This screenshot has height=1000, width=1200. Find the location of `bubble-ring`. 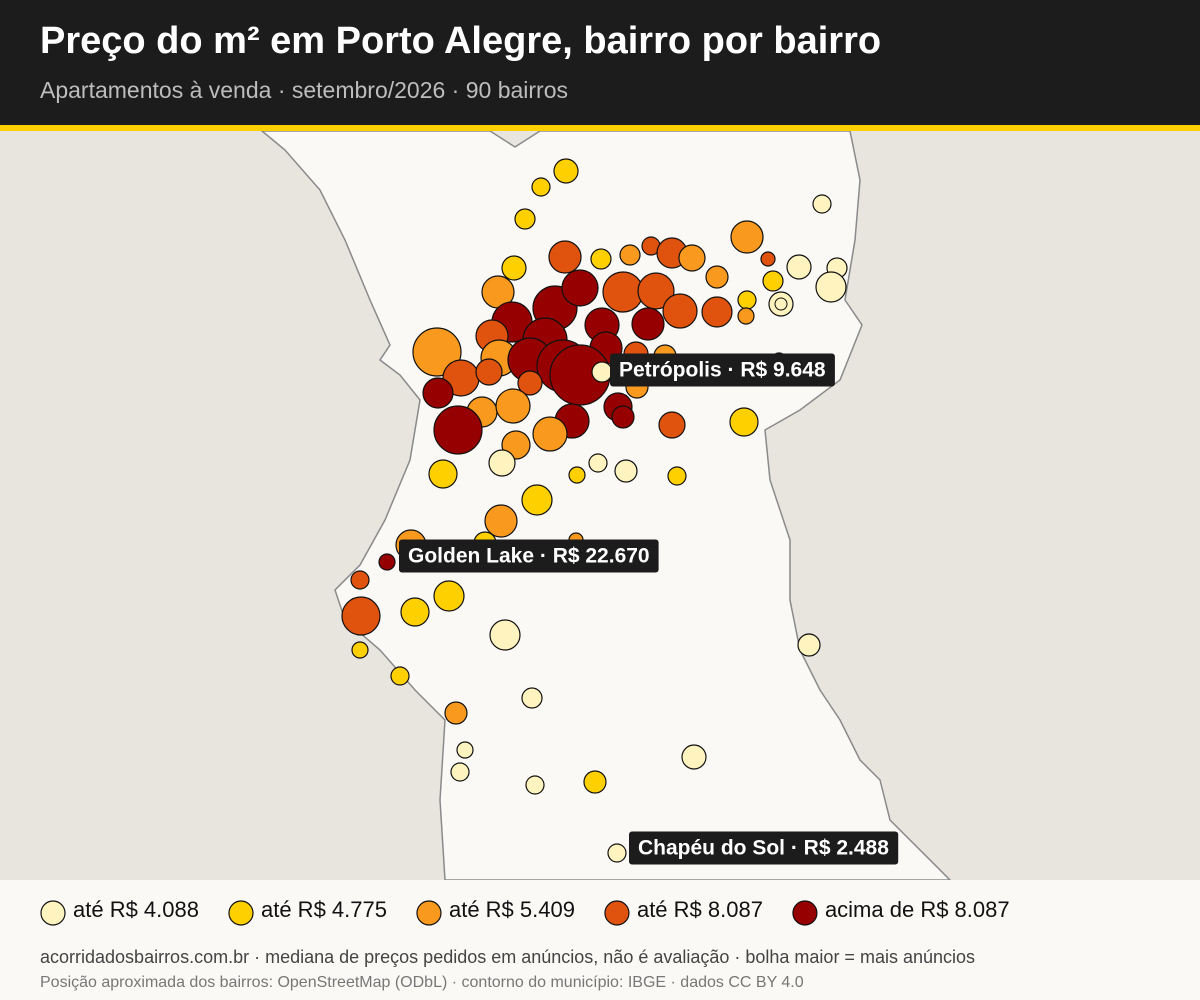

bubble-ring is located at coordinates (781, 304).